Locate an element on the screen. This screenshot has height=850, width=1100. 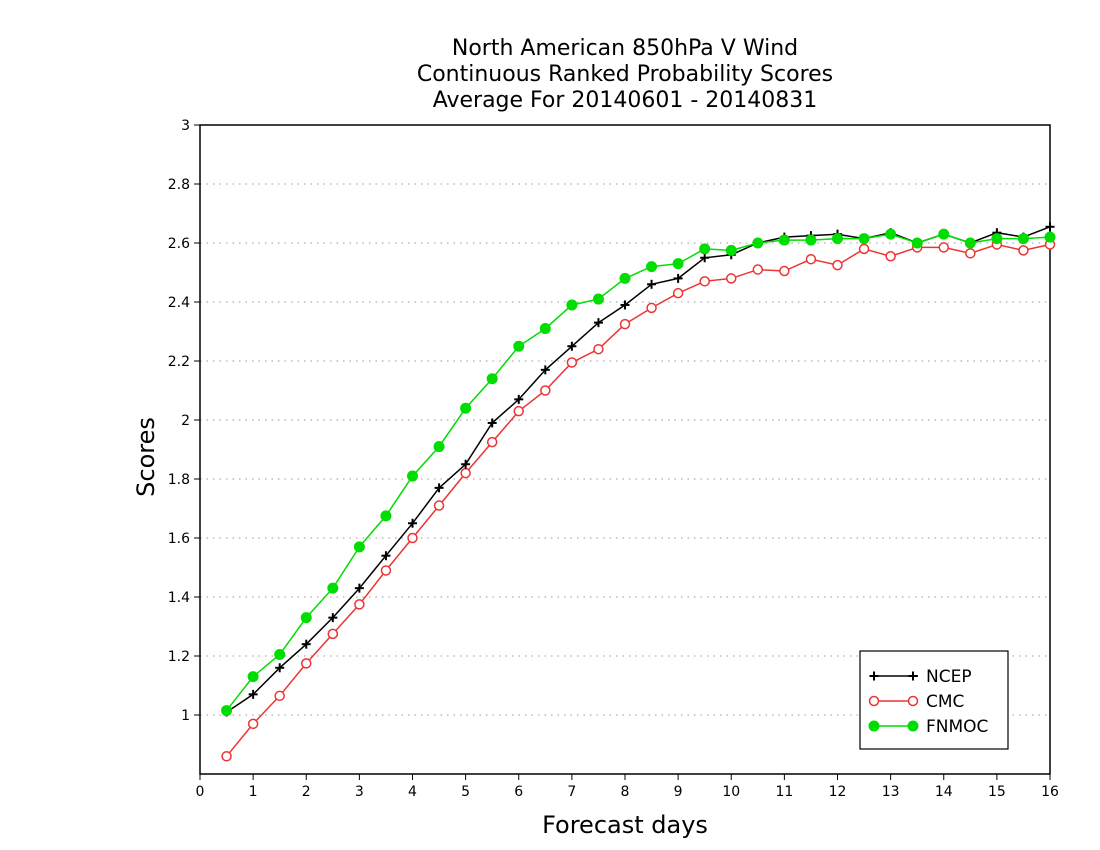
y-tick-label: 1.8 is located at coordinates (179, 480).